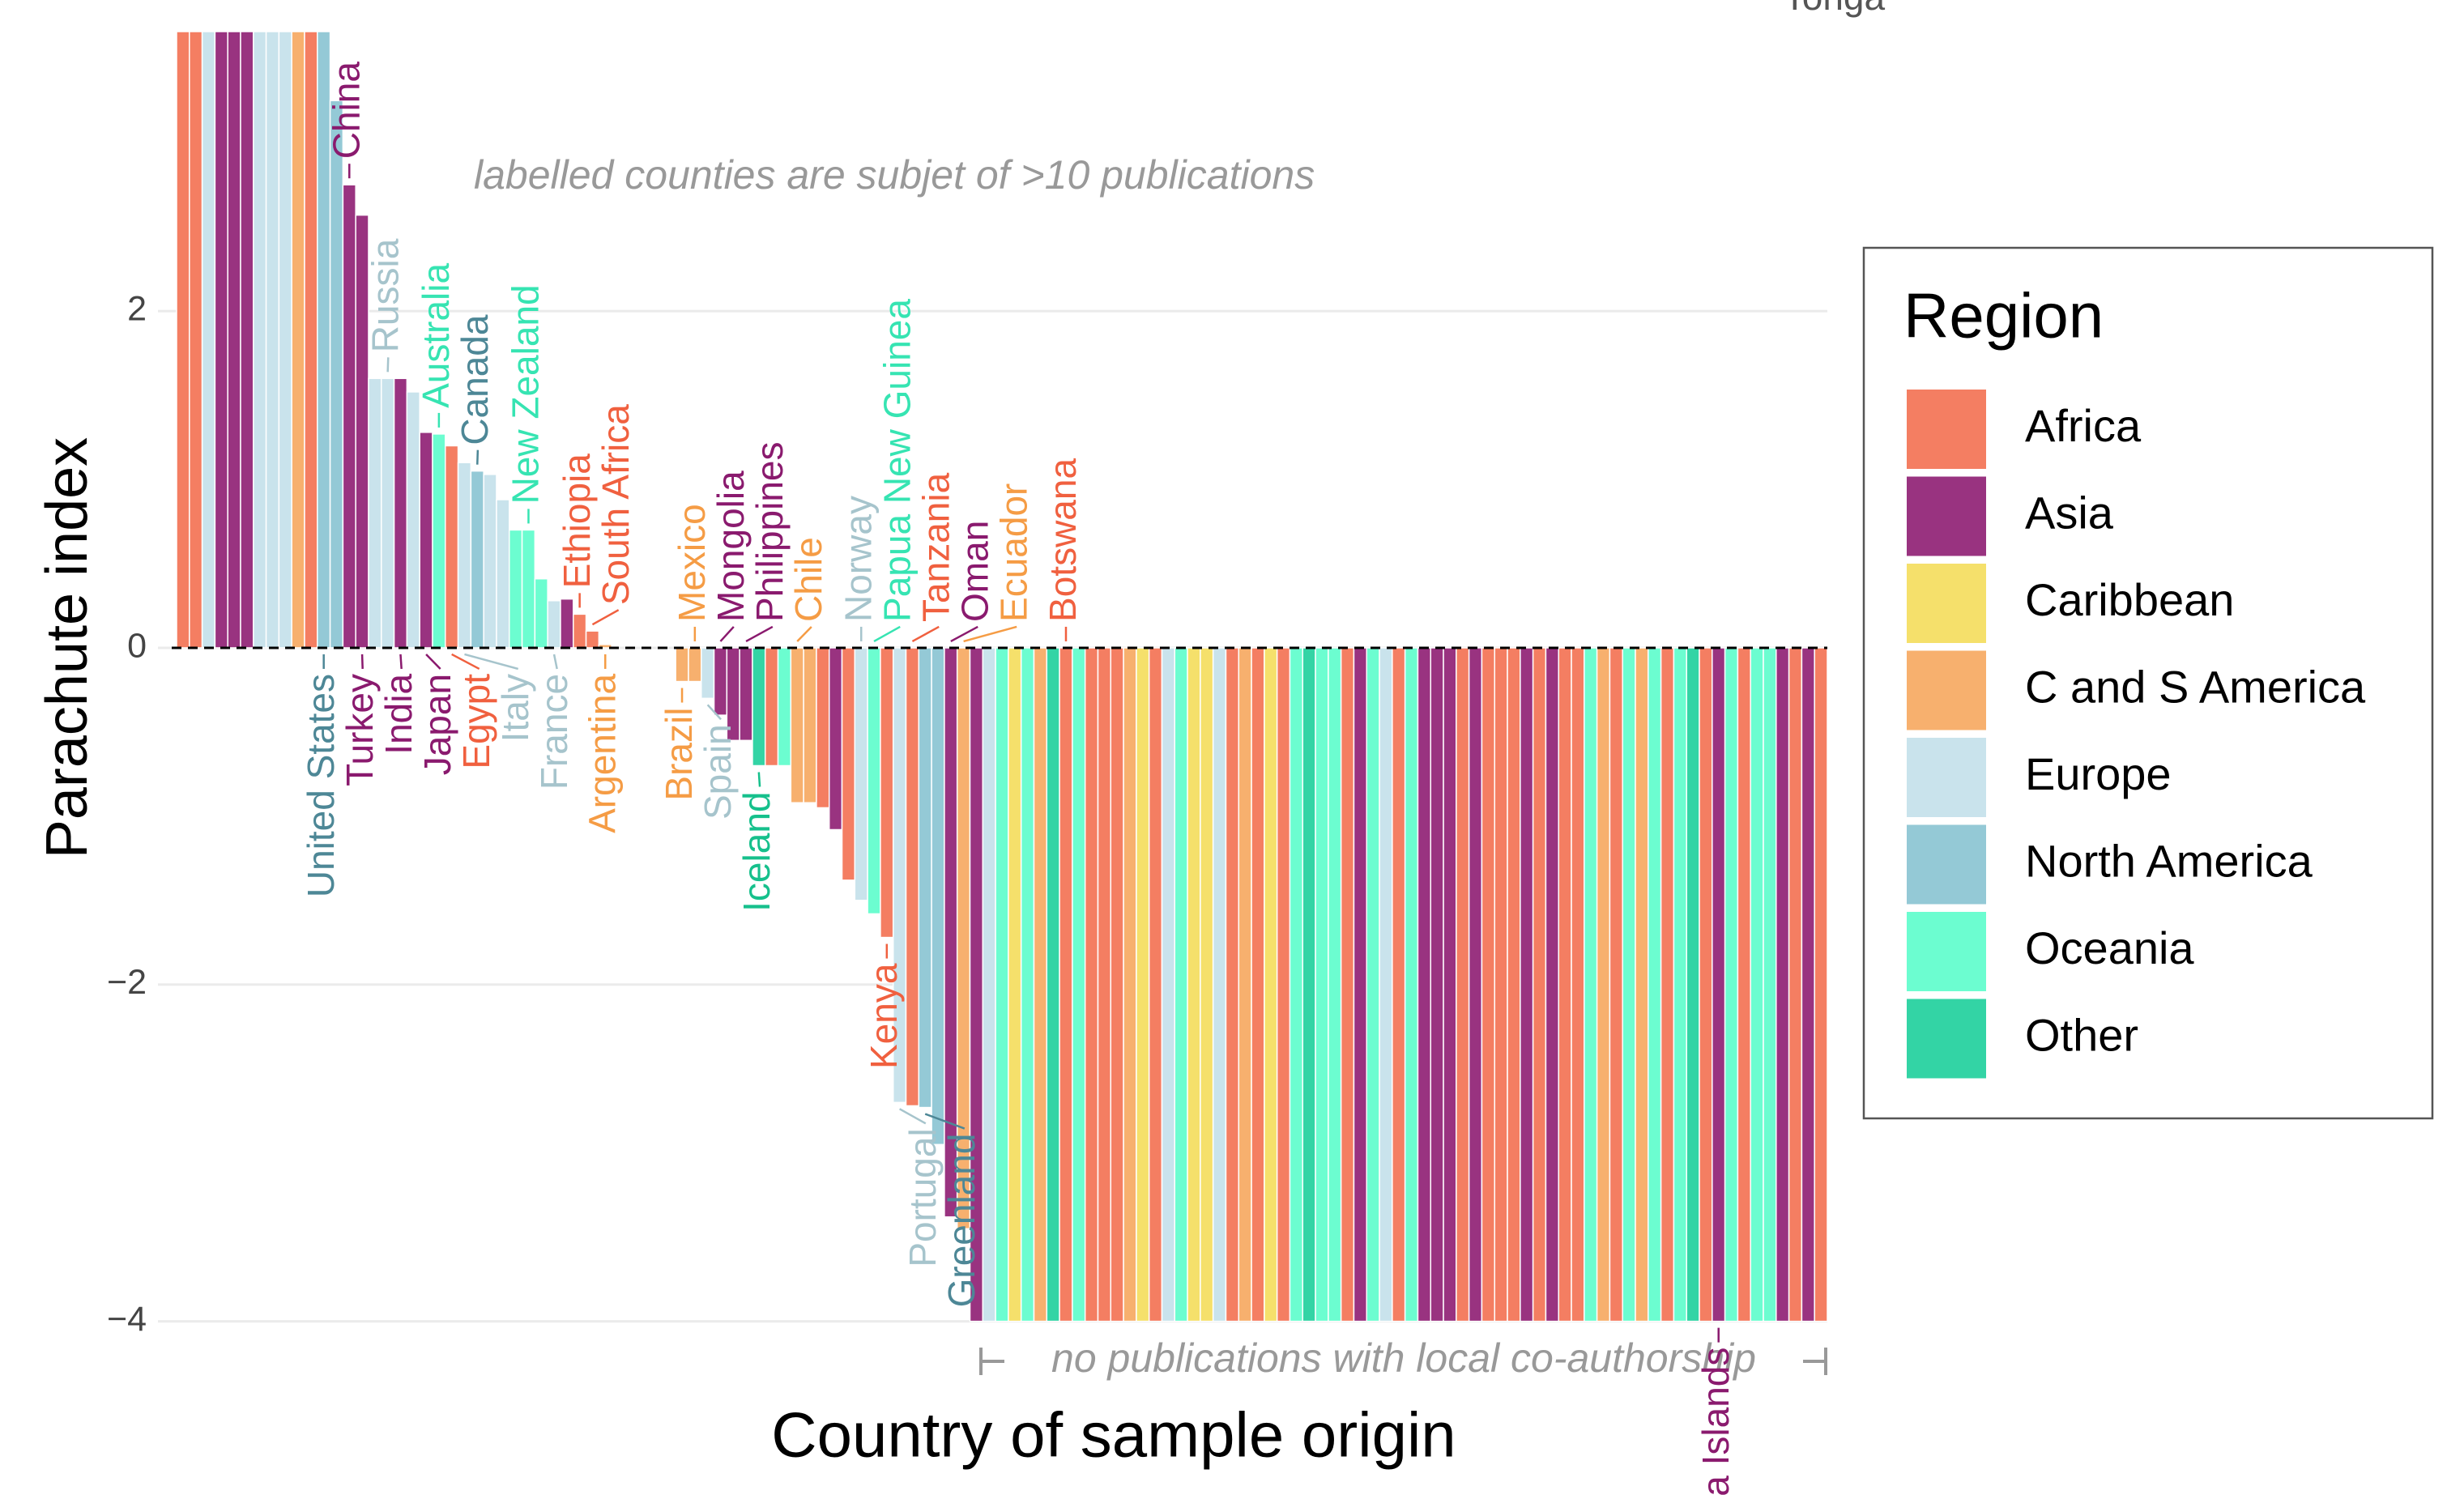 The width and height of the screenshot is (2464, 1499). Describe the element at coordinates (692, 563) in the screenshot. I see `country-label: Mexico` at that location.